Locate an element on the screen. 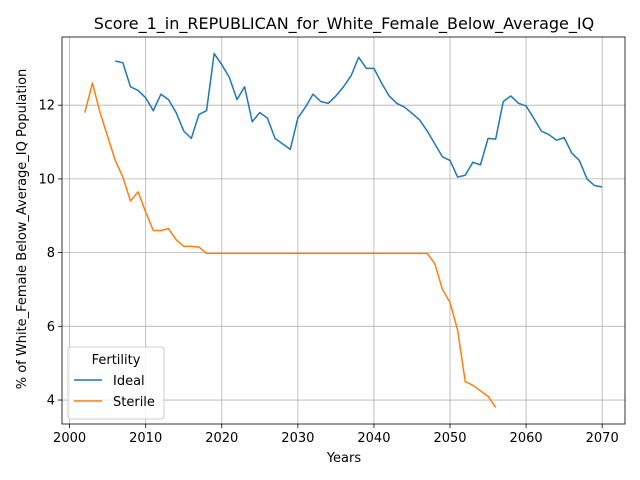 This screenshot has height=480, width=640. x-tick-label: 2040 is located at coordinates (373, 438).